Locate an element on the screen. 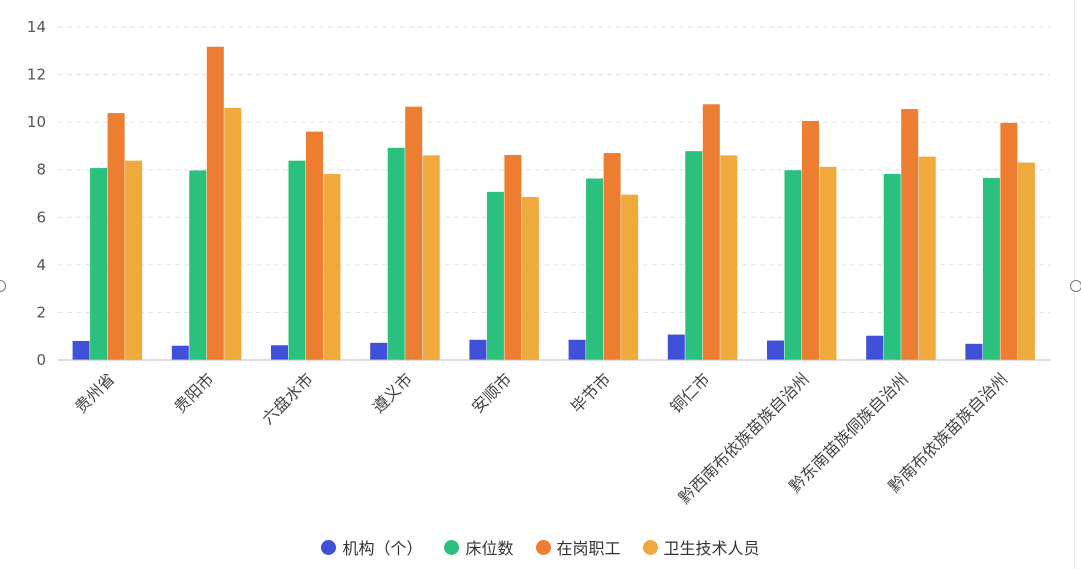 The width and height of the screenshot is (1081, 569). legend-item-beds: 床位数 is located at coordinates (479, 547).